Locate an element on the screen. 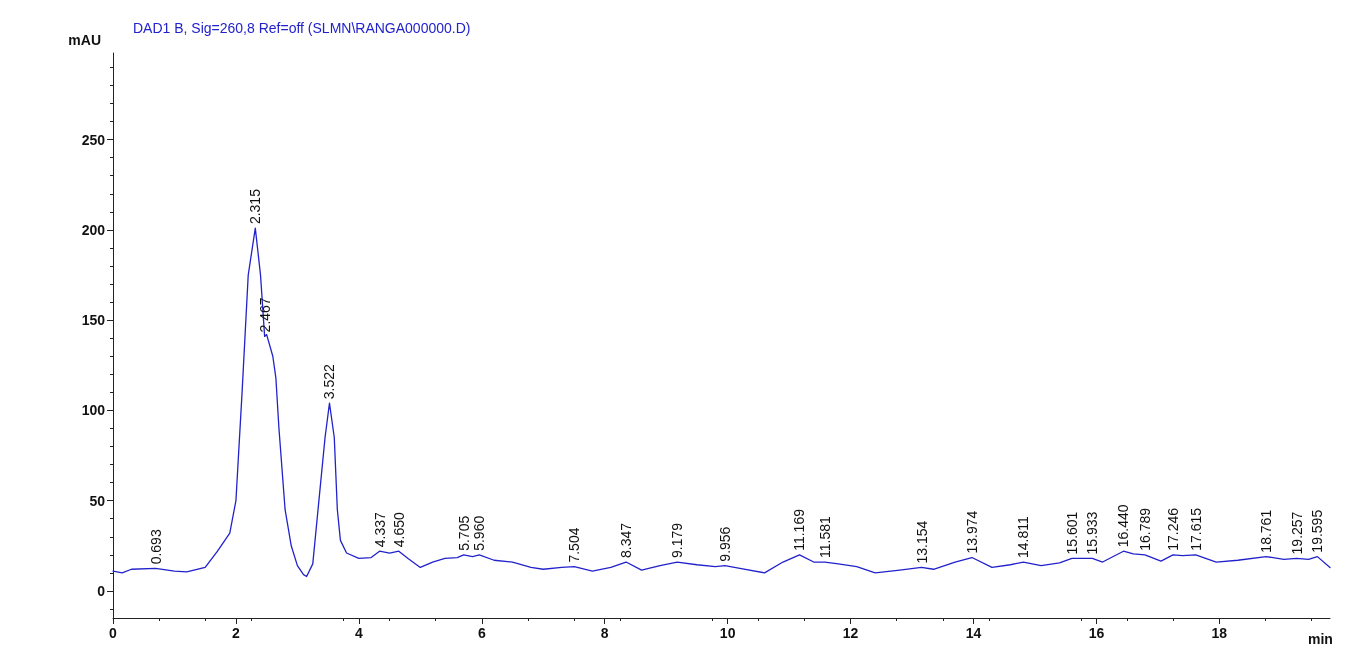 The width and height of the screenshot is (1347, 661). annotation: 19.595 is located at coordinates (1317, 531).